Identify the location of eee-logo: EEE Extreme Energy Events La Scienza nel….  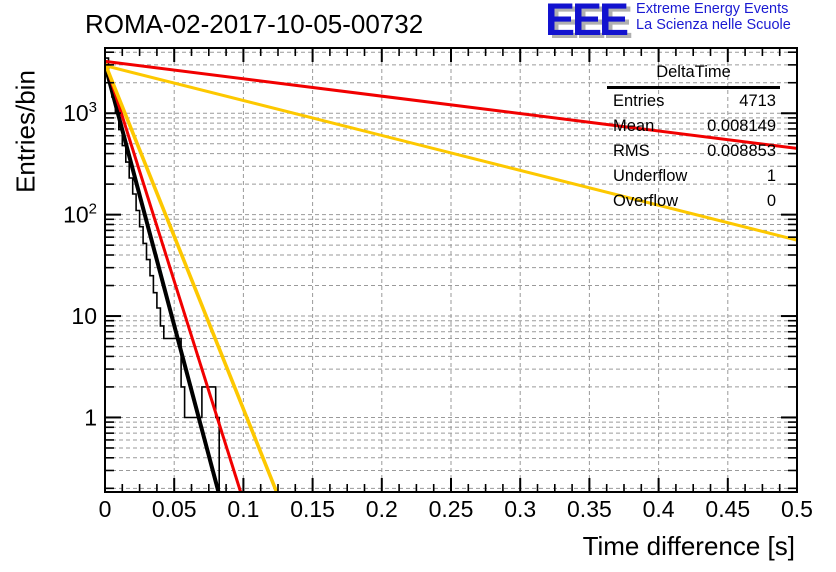
(668, 22).